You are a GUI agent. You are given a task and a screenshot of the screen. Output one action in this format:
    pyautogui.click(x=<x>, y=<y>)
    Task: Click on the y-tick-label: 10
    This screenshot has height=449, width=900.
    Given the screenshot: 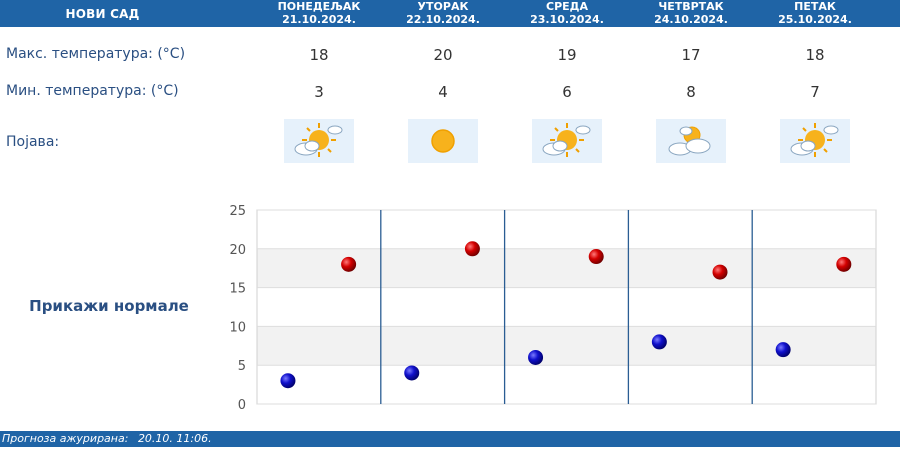 What is the action you would take?
    pyautogui.click(x=237, y=327)
    